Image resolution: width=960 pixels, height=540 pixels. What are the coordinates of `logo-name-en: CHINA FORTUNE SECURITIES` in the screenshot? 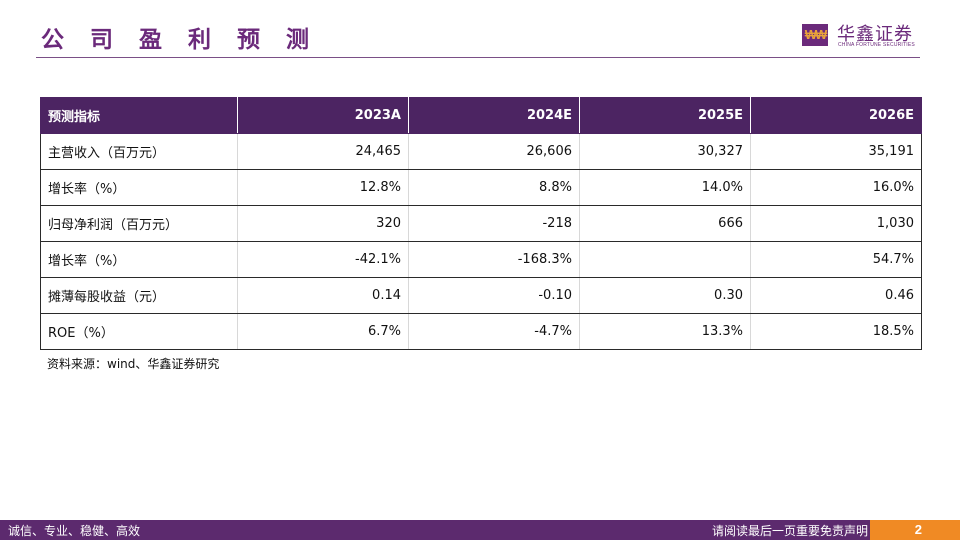 It's located at (876, 45).